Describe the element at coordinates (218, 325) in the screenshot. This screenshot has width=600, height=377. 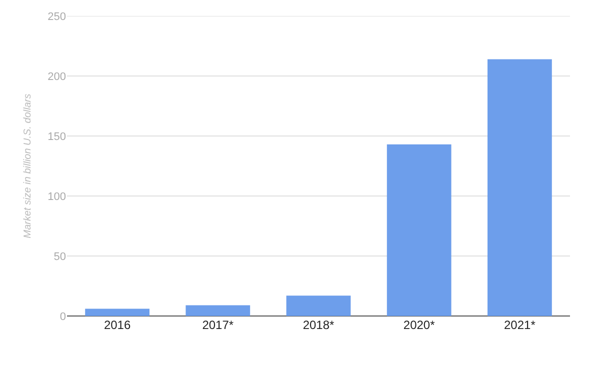
I see `x-tick-label: 2017*` at that location.